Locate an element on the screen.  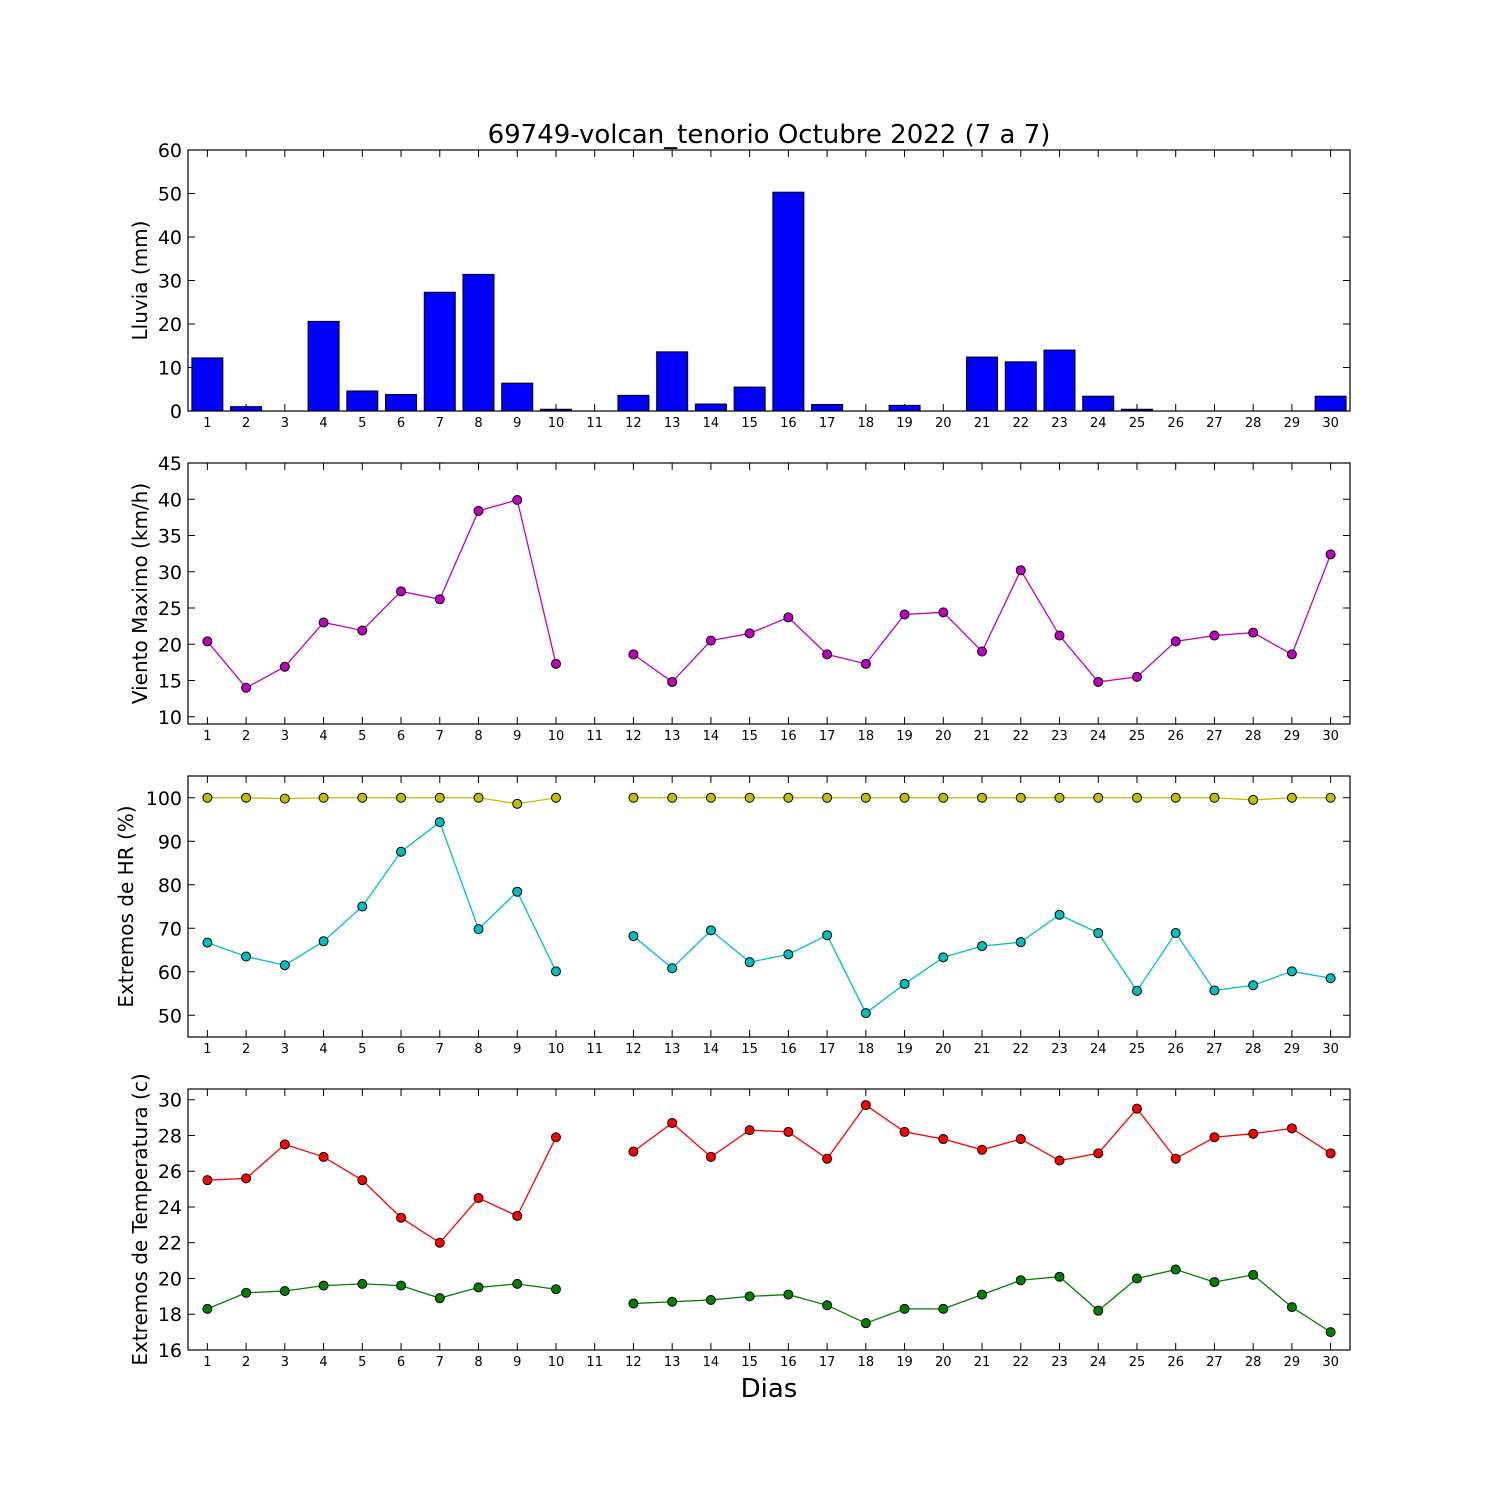
x-tick-label: 2 is located at coordinates (246, 423).